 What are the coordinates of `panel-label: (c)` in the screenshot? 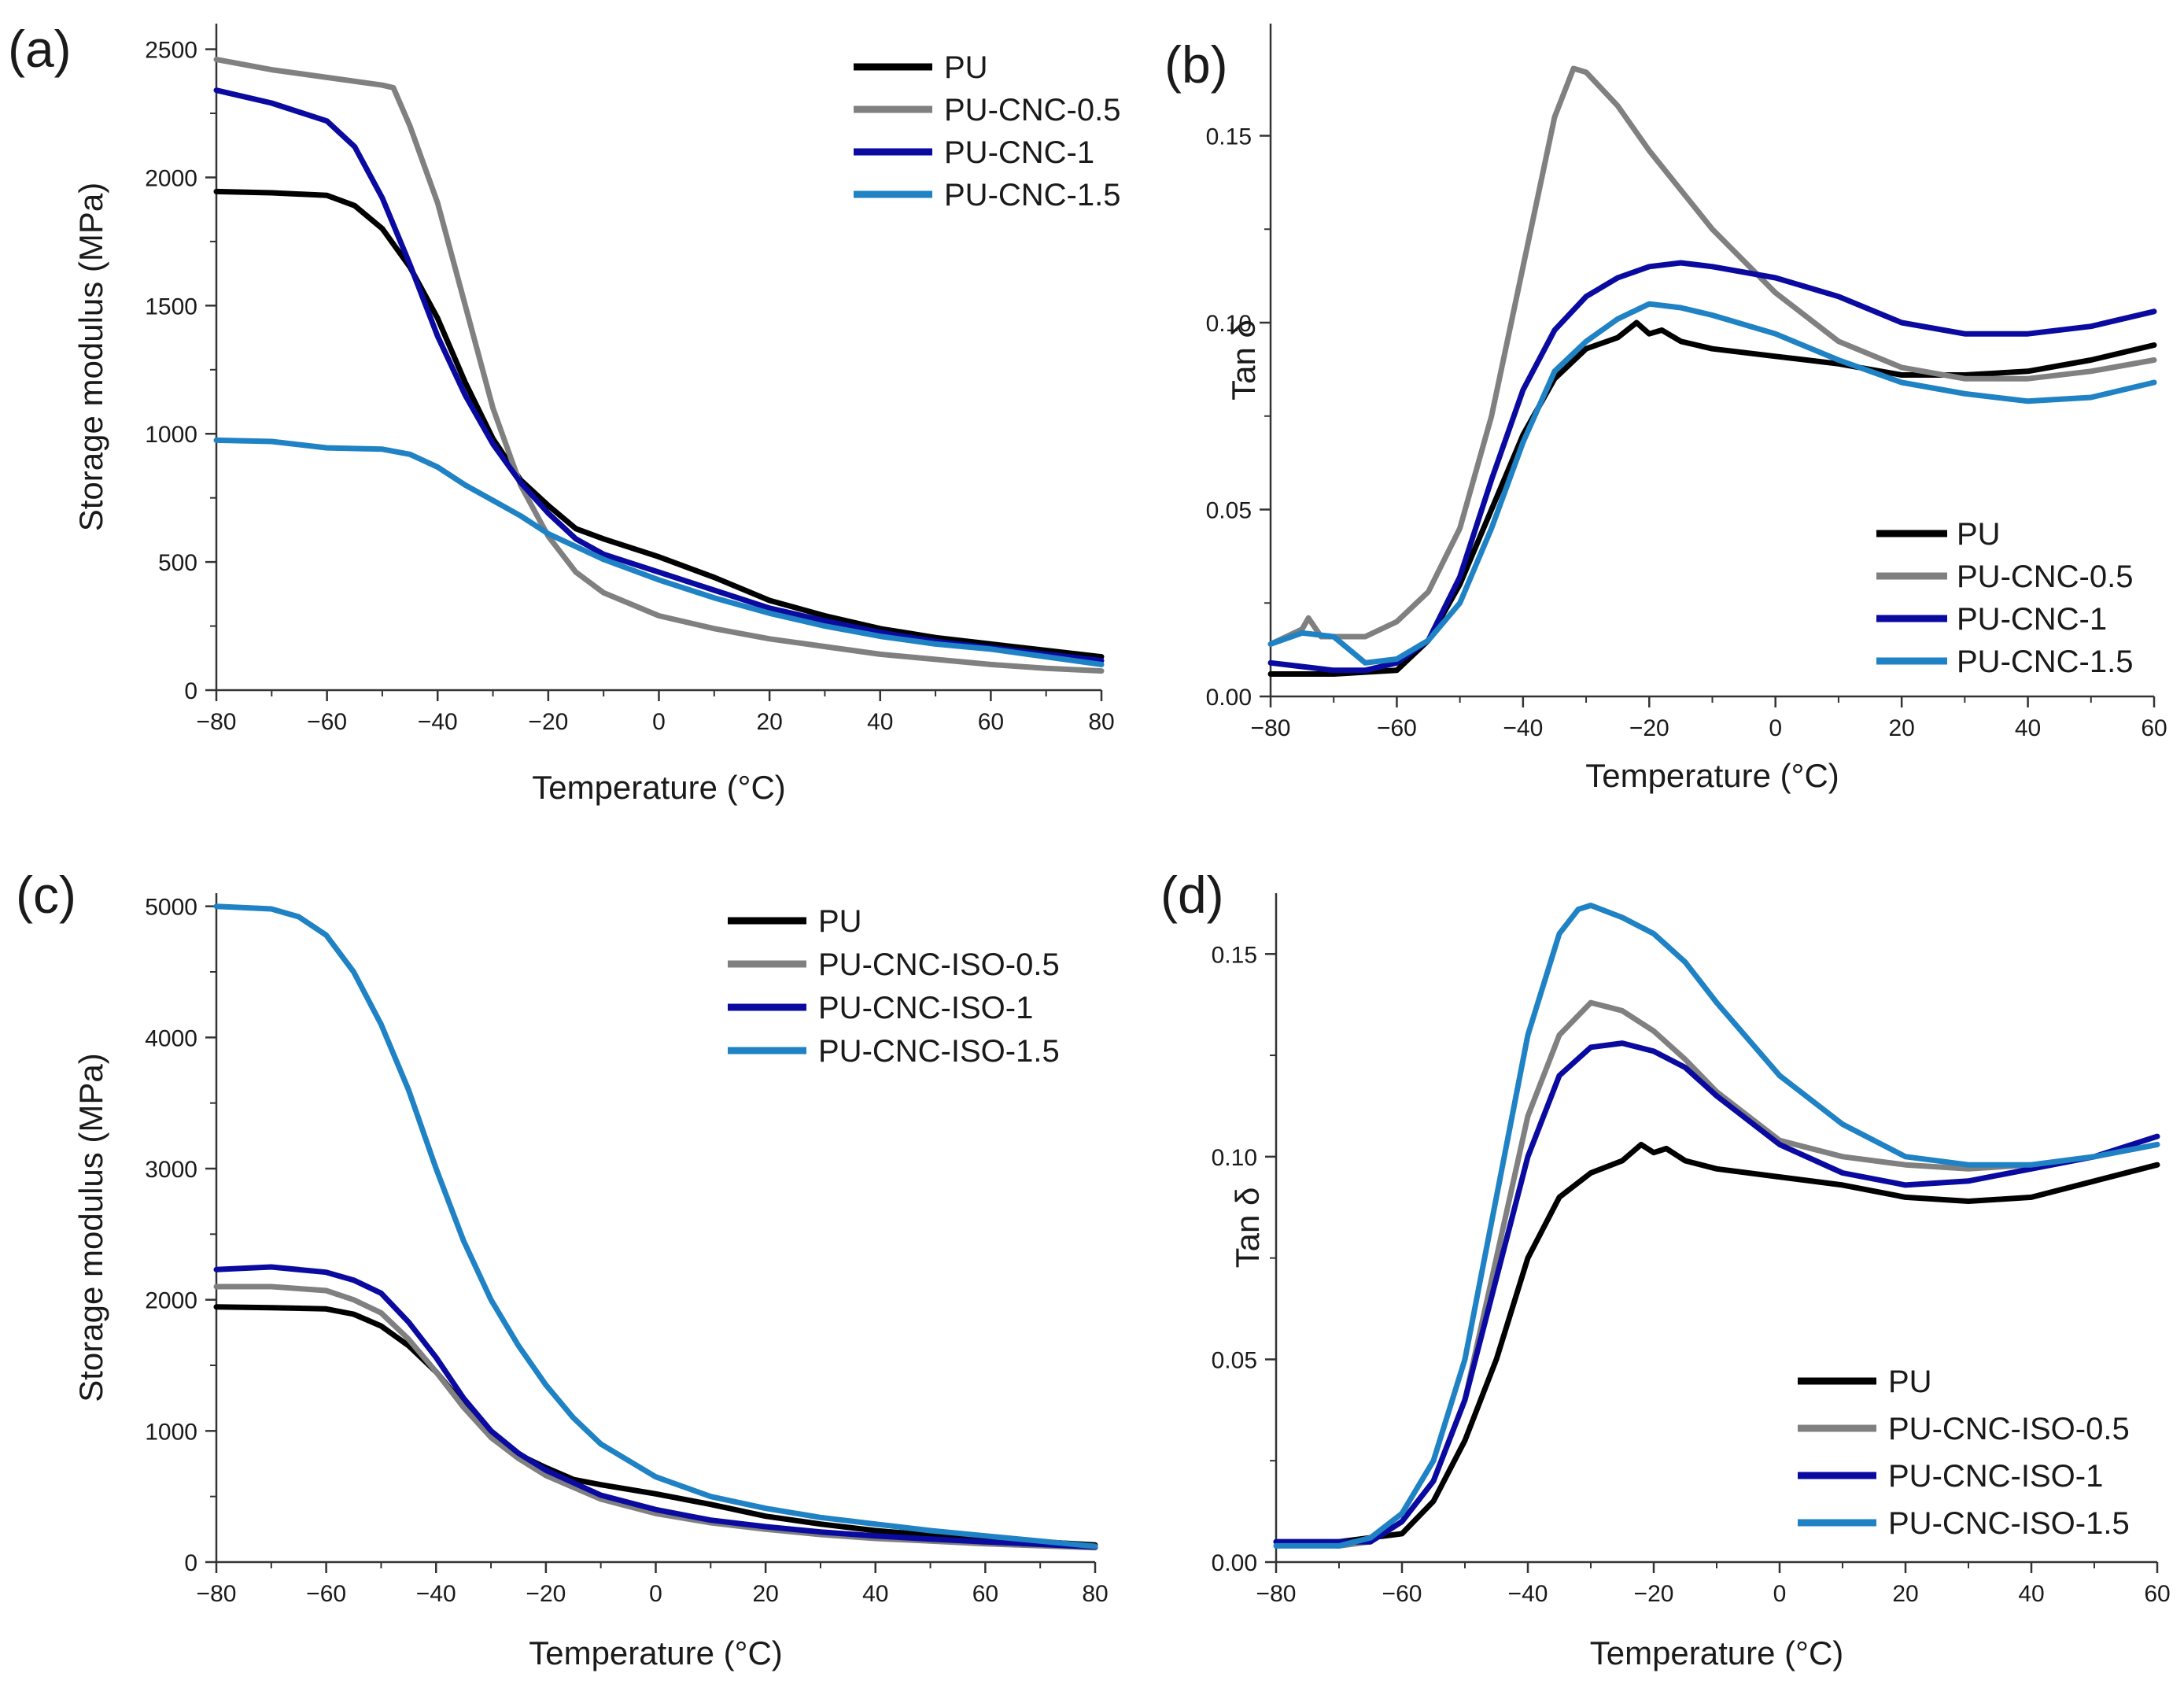 It's located at (46, 895).